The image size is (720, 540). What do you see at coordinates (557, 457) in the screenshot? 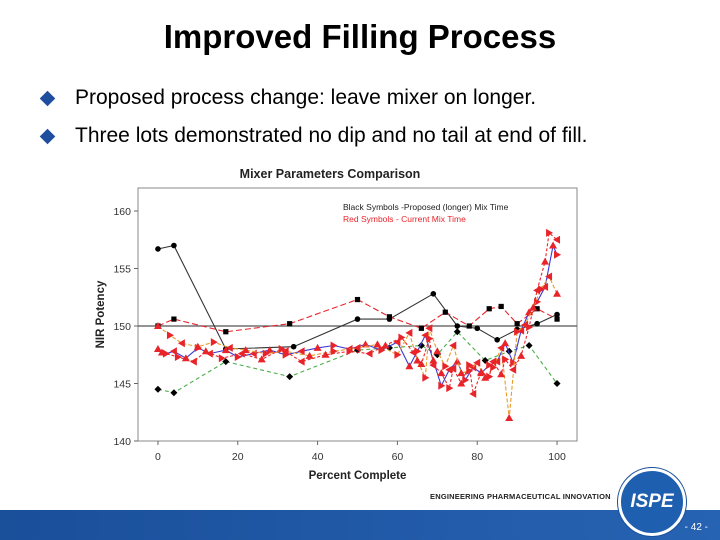
I see `x-tick-label: 100` at bounding box center [557, 457].